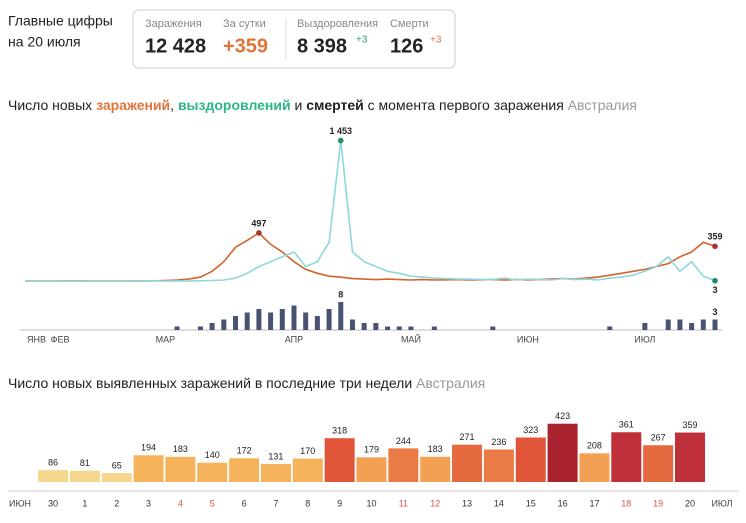  Describe the element at coordinates (339, 431) in the screenshot. I see `data-label: 318` at that location.